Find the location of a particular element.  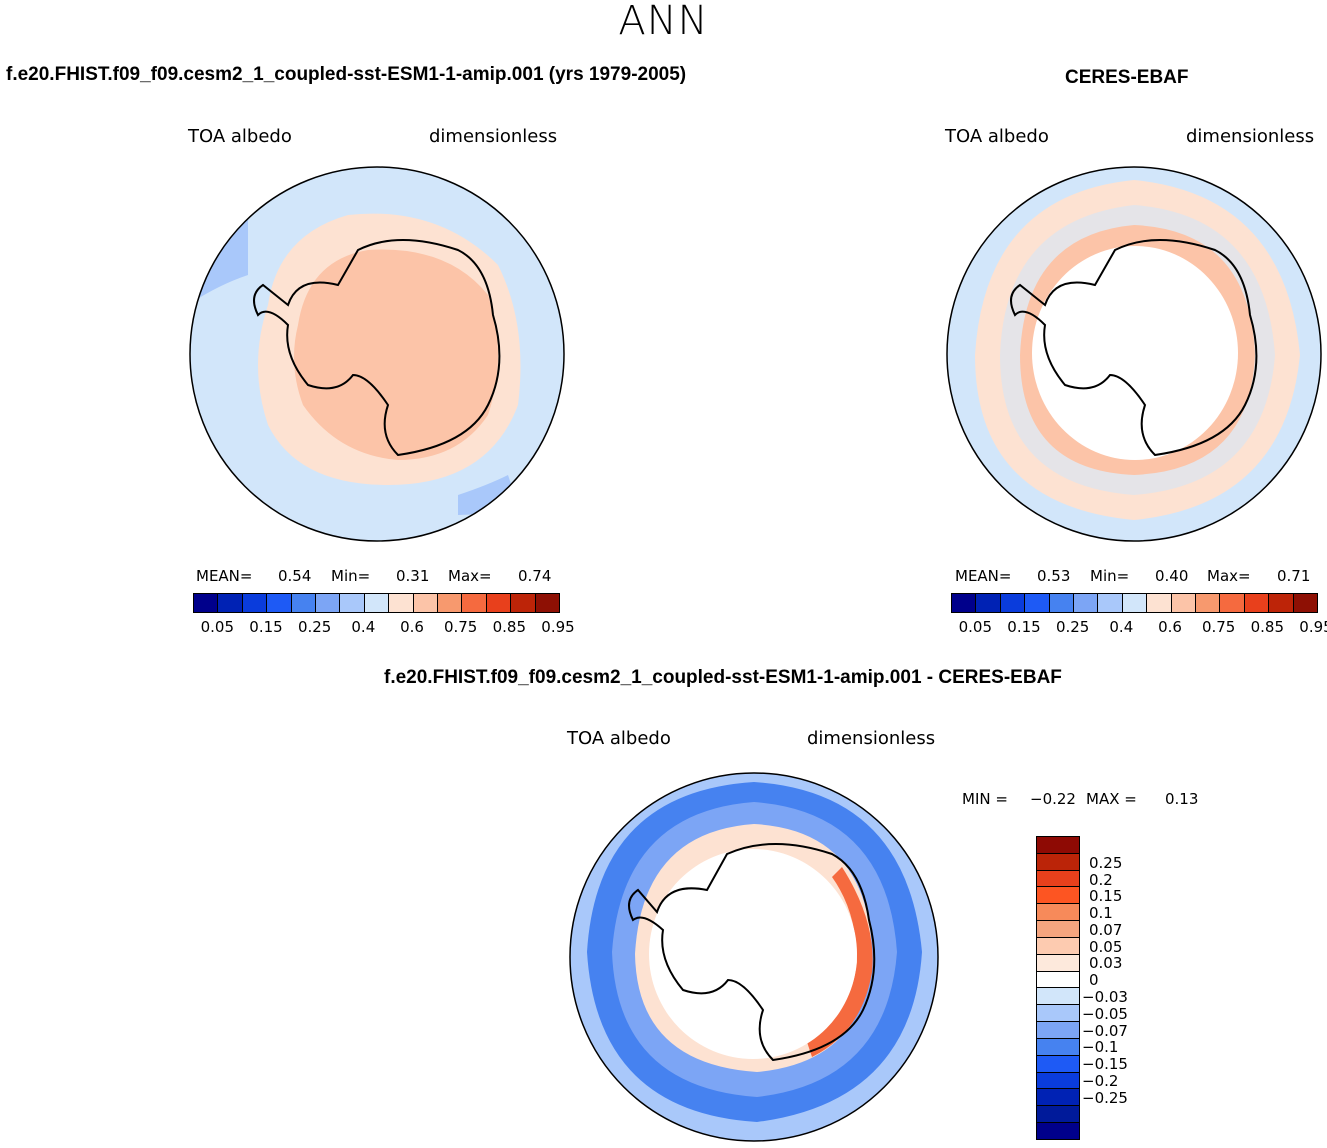

obs-min-label: Min= is located at coordinates (1110, 576).